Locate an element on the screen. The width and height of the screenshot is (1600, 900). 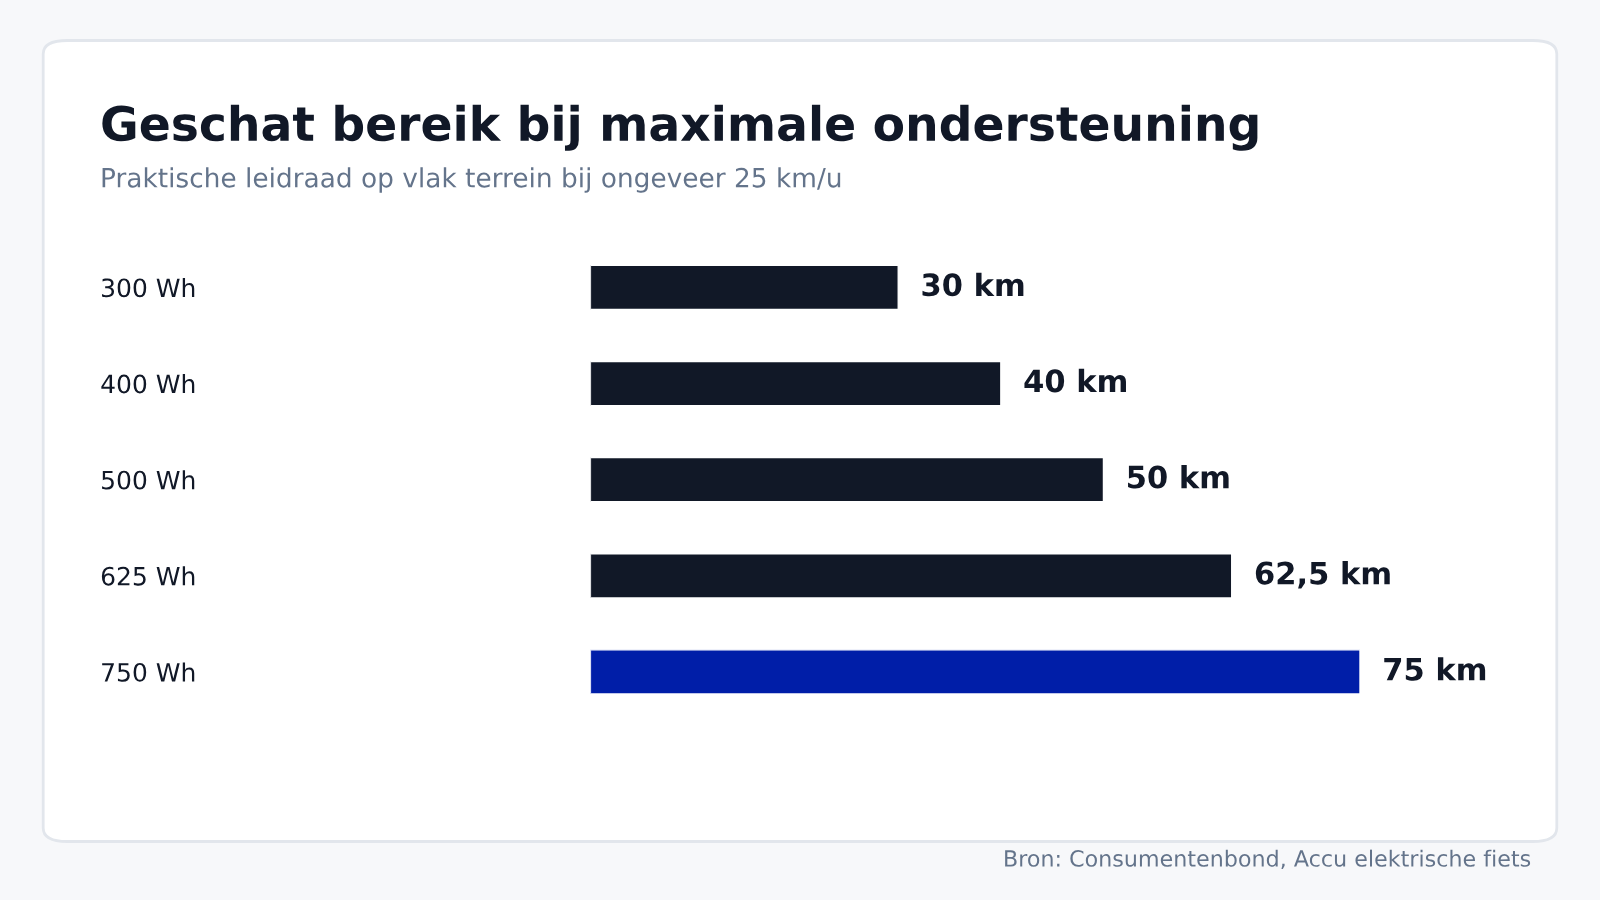
chart-title: Geschat bereik bij maximale ondersteuning is located at coordinates (680, 127).